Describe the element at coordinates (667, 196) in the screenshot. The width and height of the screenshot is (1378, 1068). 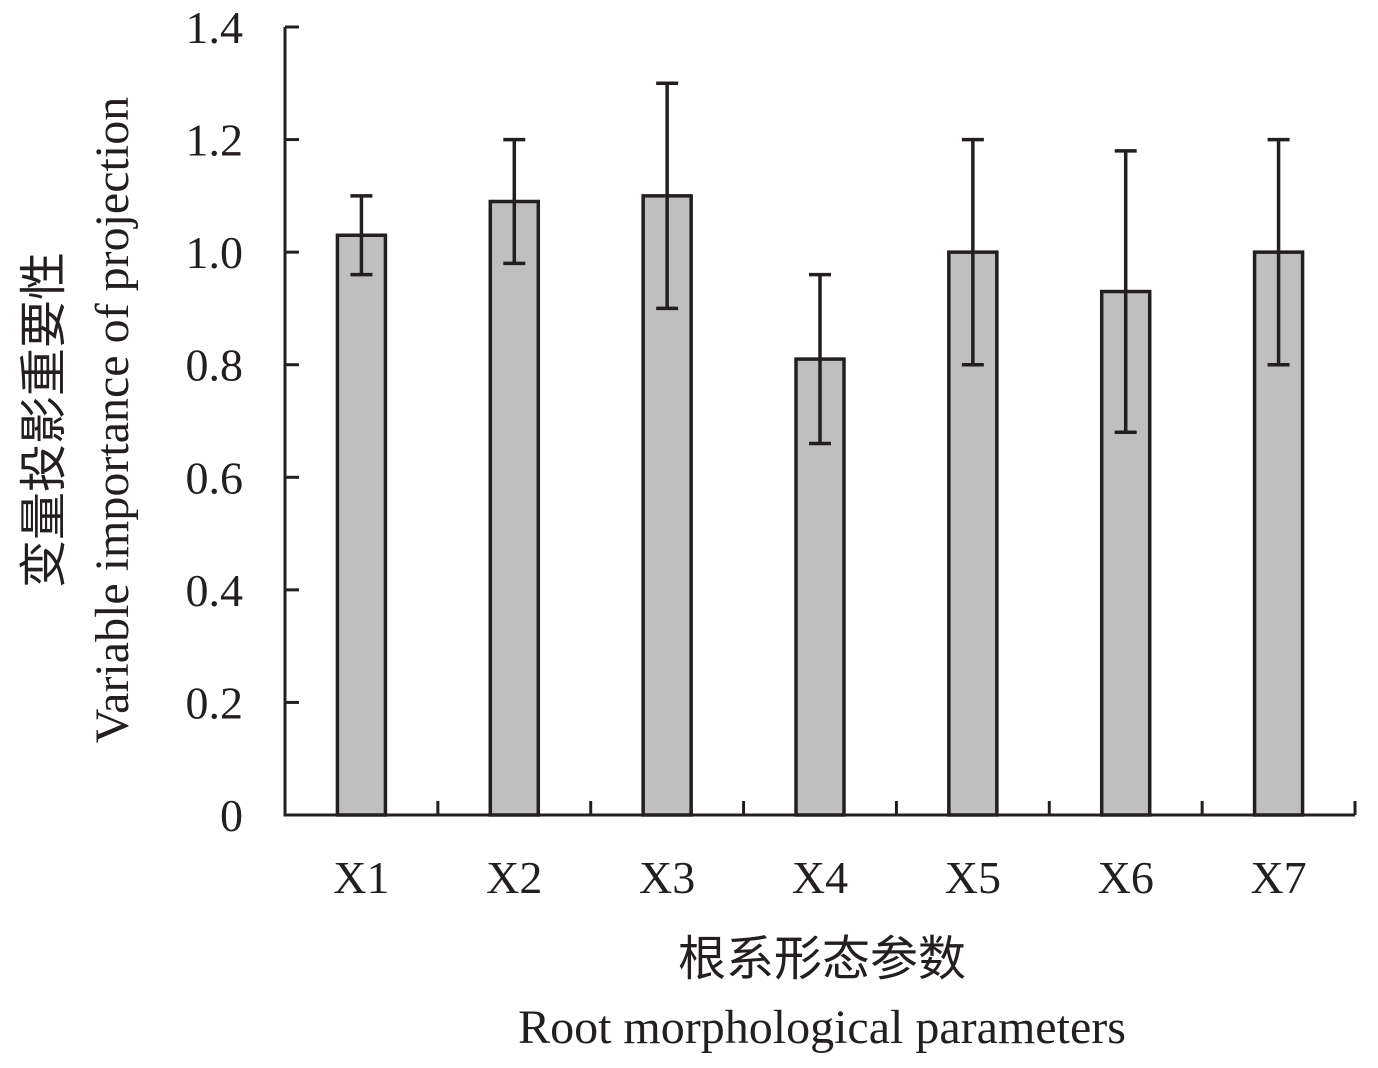
I see `error-bar-x3` at that location.